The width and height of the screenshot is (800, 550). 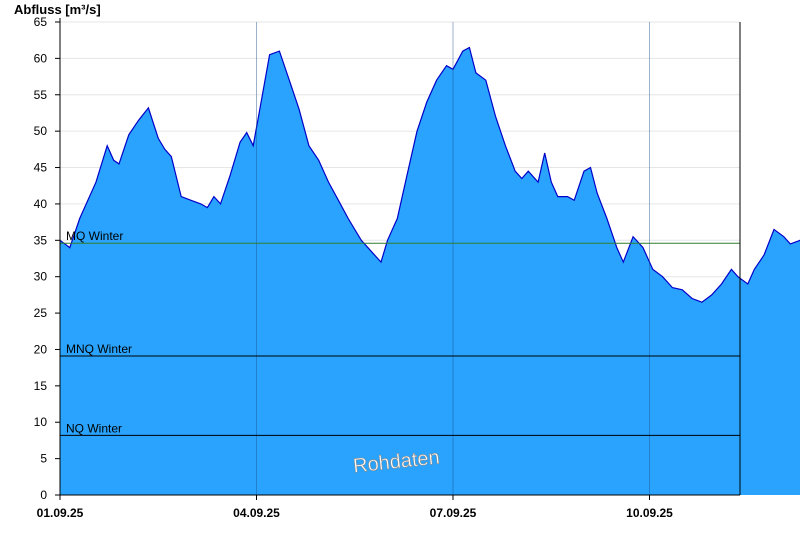 What do you see at coordinates (43, 495) in the screenshot?
I see `y-tick-label: 0` at bounding box center [43, 495].